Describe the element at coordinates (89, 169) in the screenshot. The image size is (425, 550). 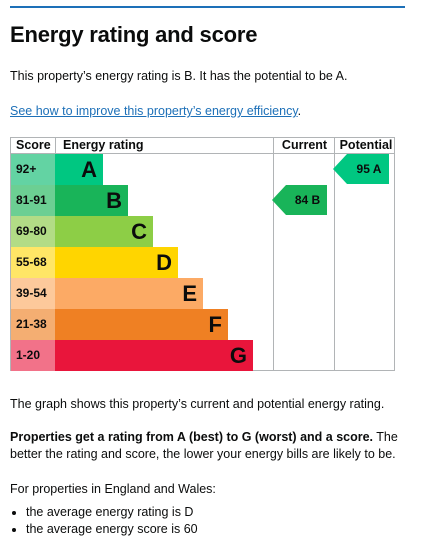
I see `band-letter-a: A` at that location.